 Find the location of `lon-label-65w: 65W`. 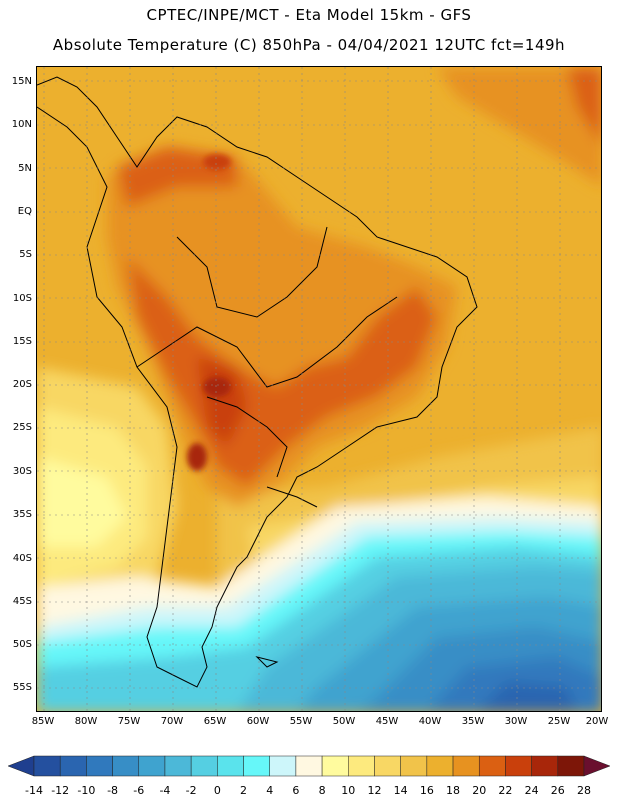

lon-label-65w: 65W is located at coordinates (215, 721).